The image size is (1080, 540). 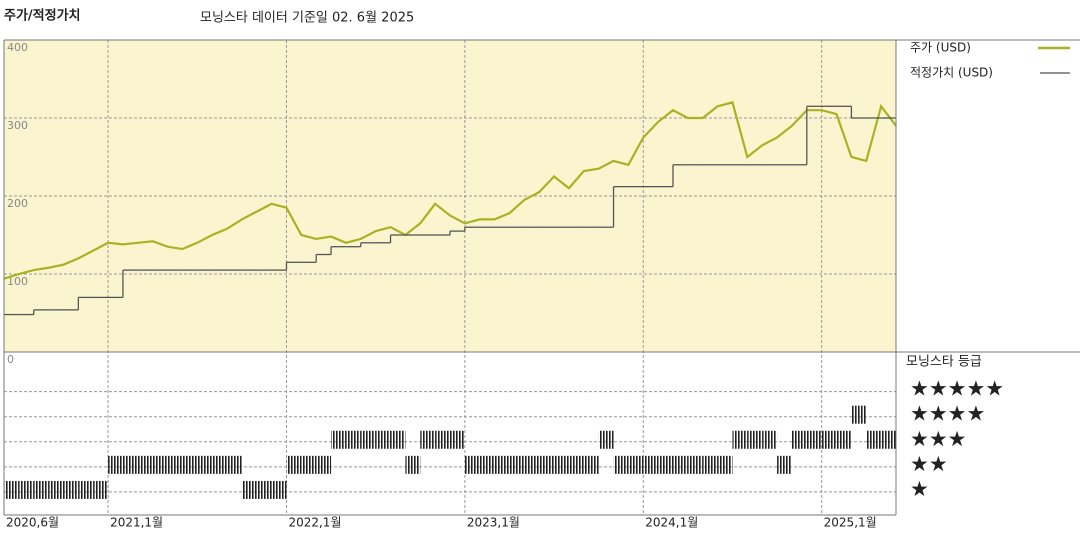 I want to click on y-tick-label: 200, so click(x=17, y=203).